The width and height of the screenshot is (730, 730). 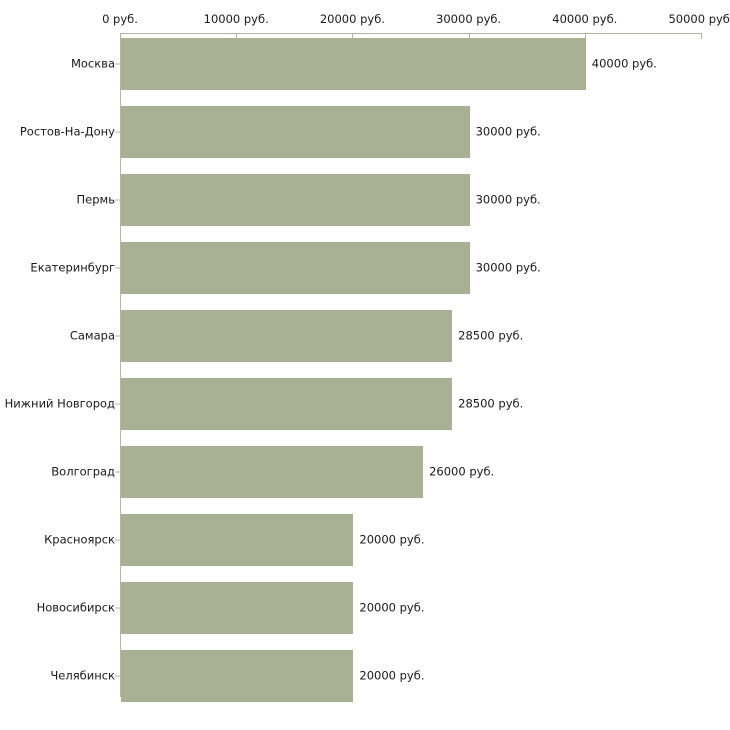 I want to click on bar-row: Челябинск 20000 руб., so click(x=365, y=676).